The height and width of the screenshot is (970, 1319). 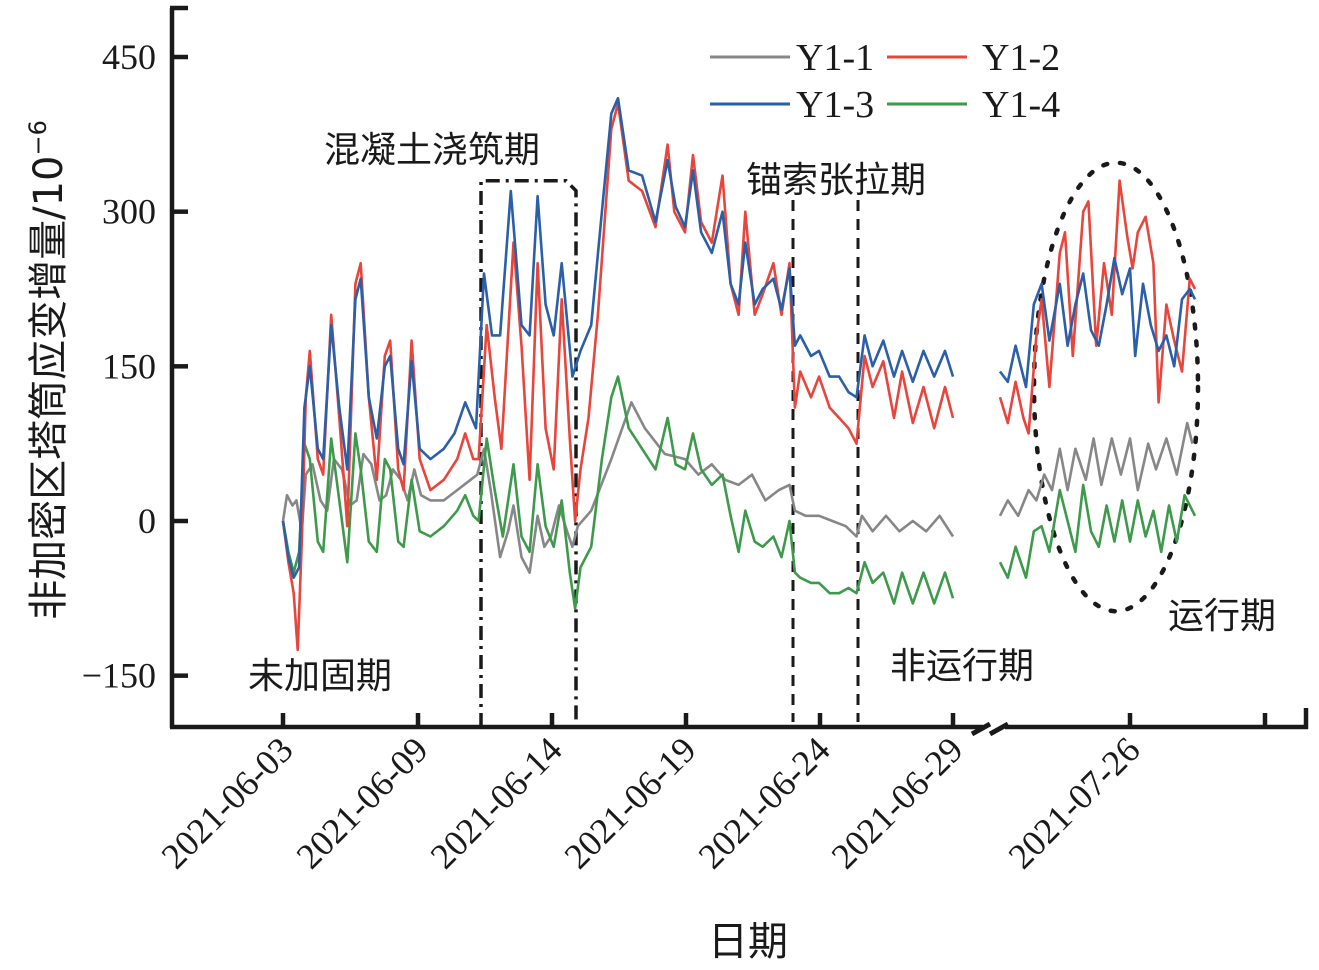 What do you see at coordinates (227, 802) in the screenshot?
I see `x-tick-label: 2021-06-03` at bounding box center [227, 802].